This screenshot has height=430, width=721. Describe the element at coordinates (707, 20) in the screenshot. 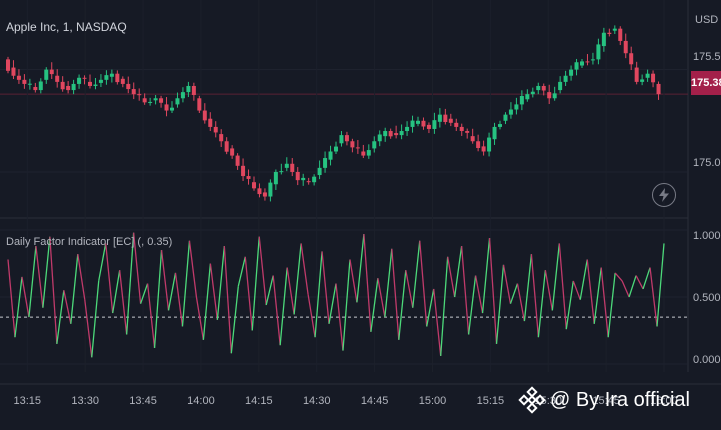

I see `currency-label: USD` at that location.